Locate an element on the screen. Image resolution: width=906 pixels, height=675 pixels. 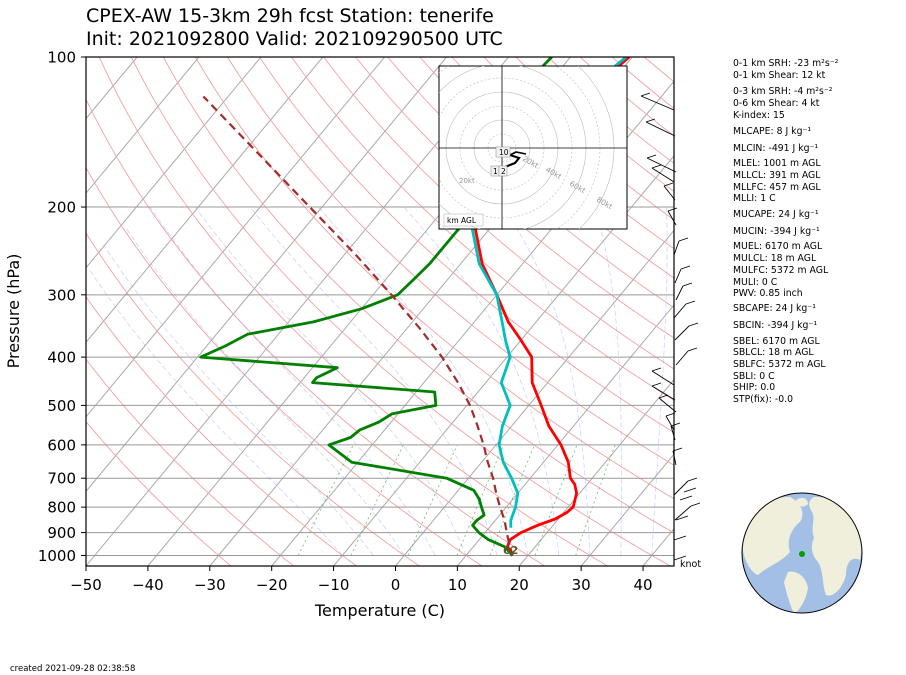
index-entry: 0-3 km SRH: -4 m²s⁻² is located at coordinates (783, 91).